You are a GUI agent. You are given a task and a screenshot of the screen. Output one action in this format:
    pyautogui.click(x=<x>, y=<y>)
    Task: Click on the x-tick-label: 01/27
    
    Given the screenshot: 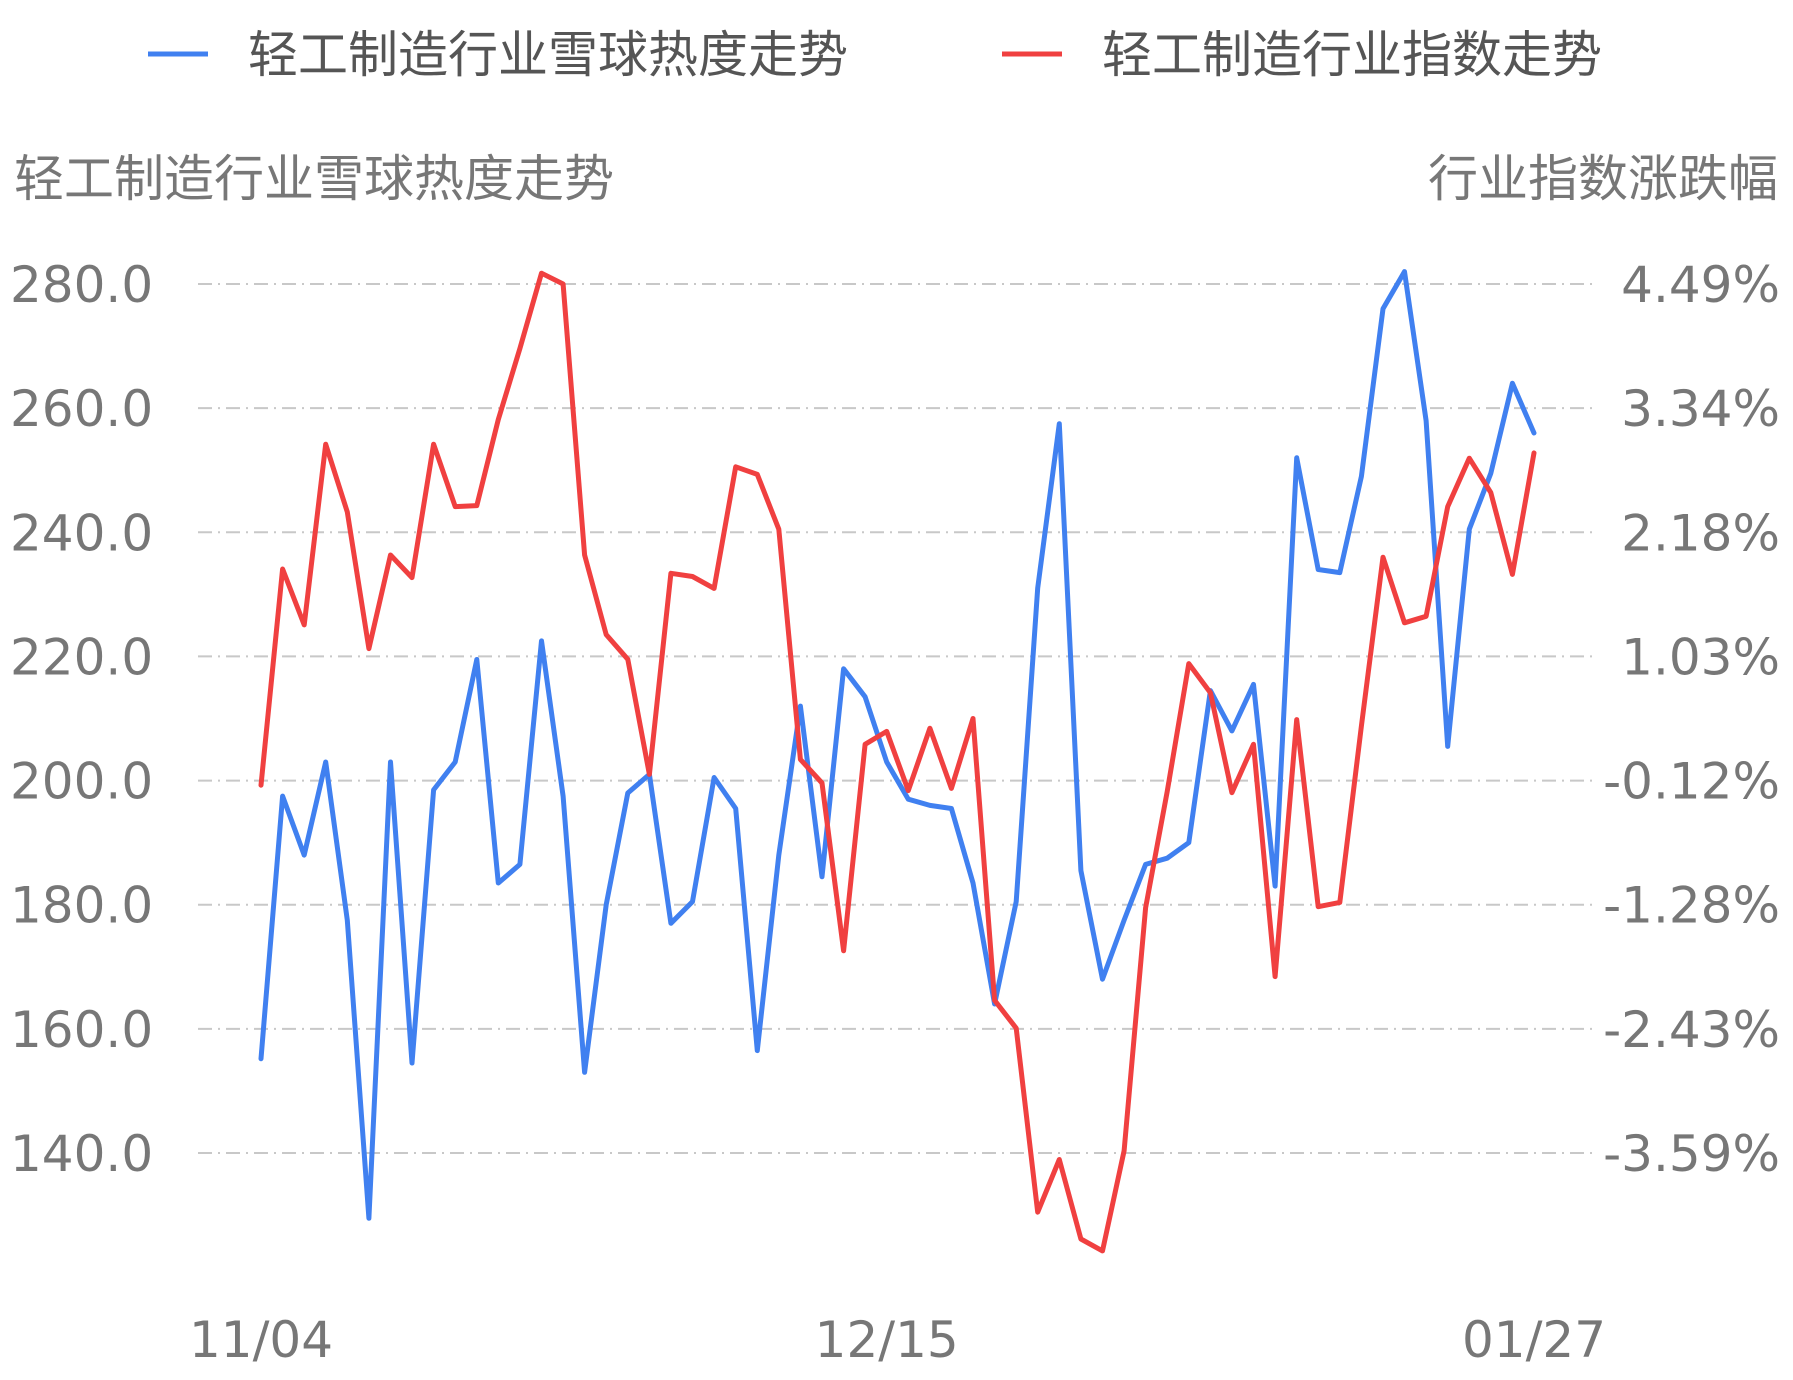 What is the action you would take?
    pyautogui.click(x=1534, y=1340)
    